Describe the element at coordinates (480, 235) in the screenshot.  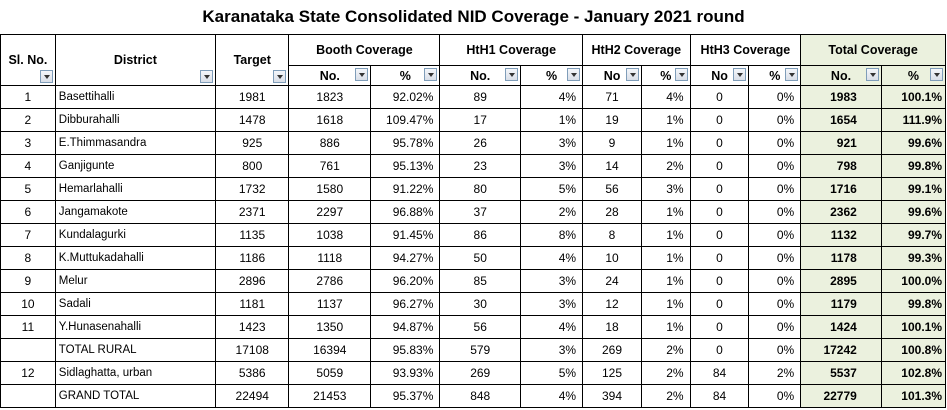
I see `hth1-no-cell: 86` at that location.